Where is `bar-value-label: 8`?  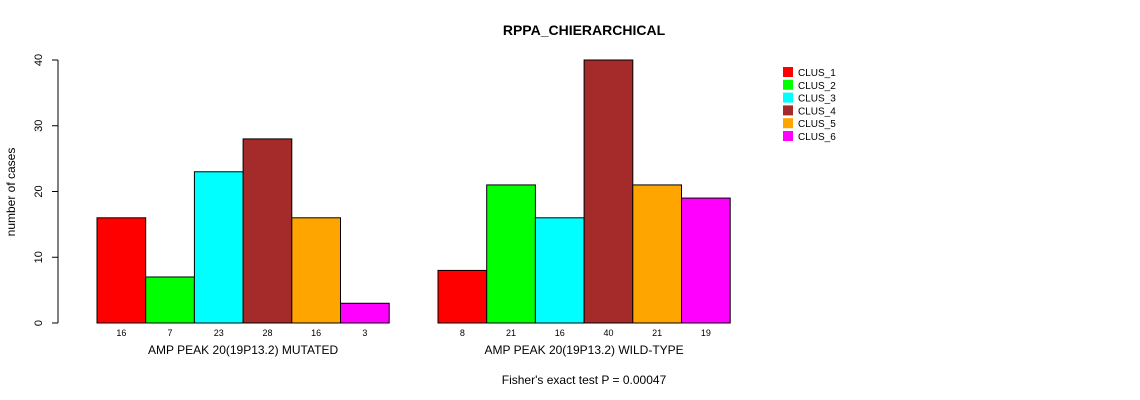
bar-value-label: 8 is located at coordinates (462, 333).